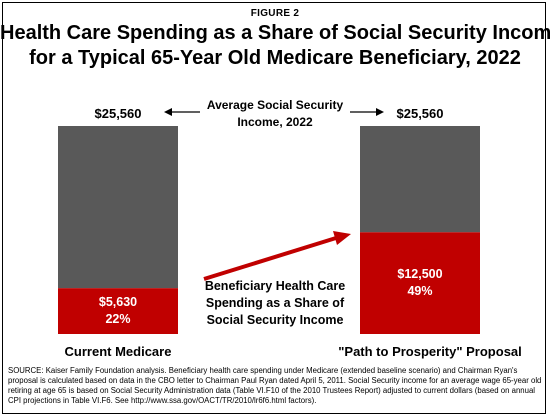 The image size is (550, 418). Describe the element at coordinates (168, 112) in the screenshot. I see `income-arrow-left-head` at that location.